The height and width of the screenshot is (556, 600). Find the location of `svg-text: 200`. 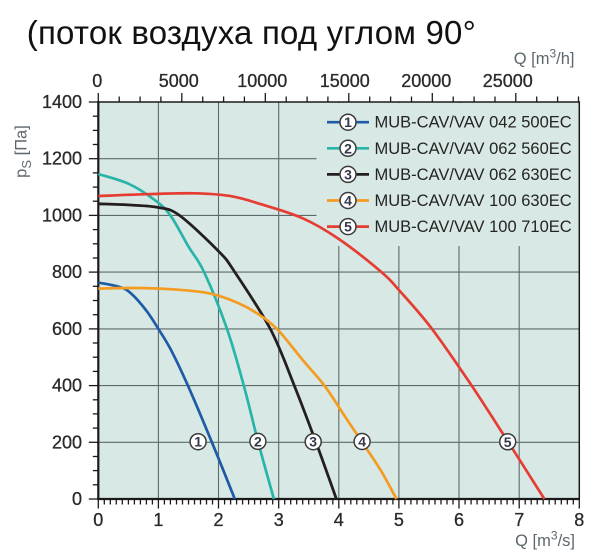

svg-text: 200 is located at coordinates (67, 442).